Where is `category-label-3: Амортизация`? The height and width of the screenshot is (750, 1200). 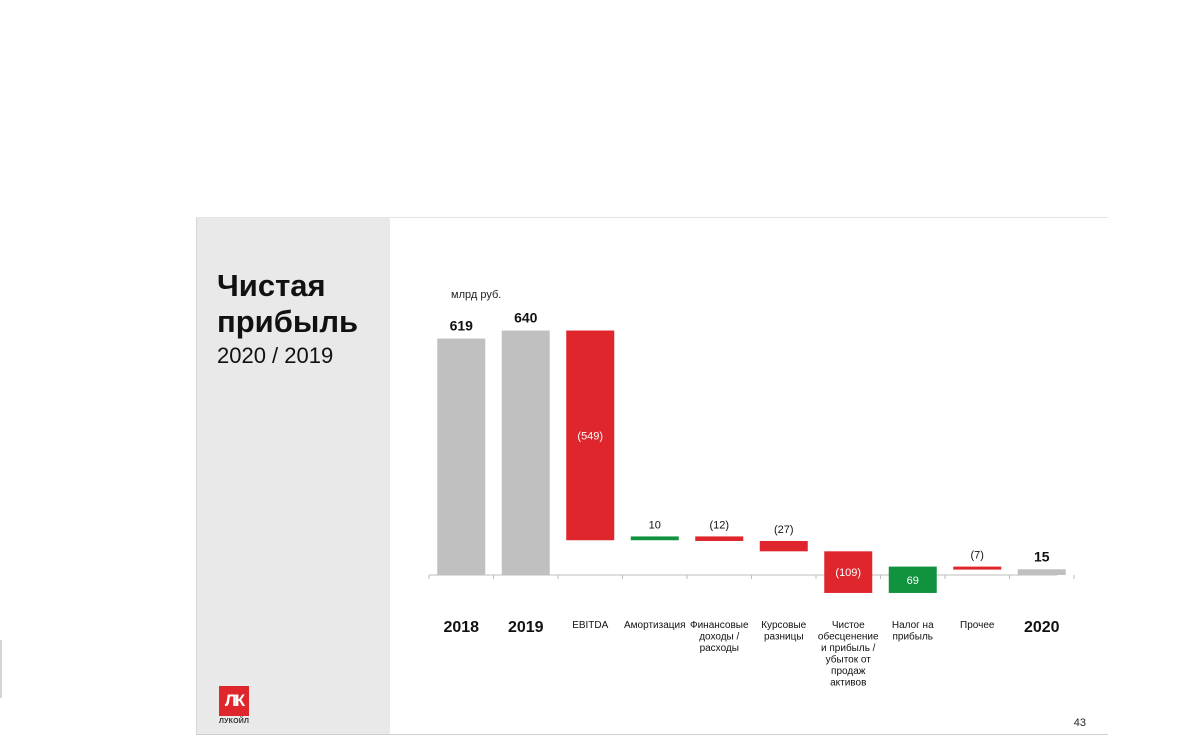
category-label-3: Амортизация is located at coordinates (655, 625).